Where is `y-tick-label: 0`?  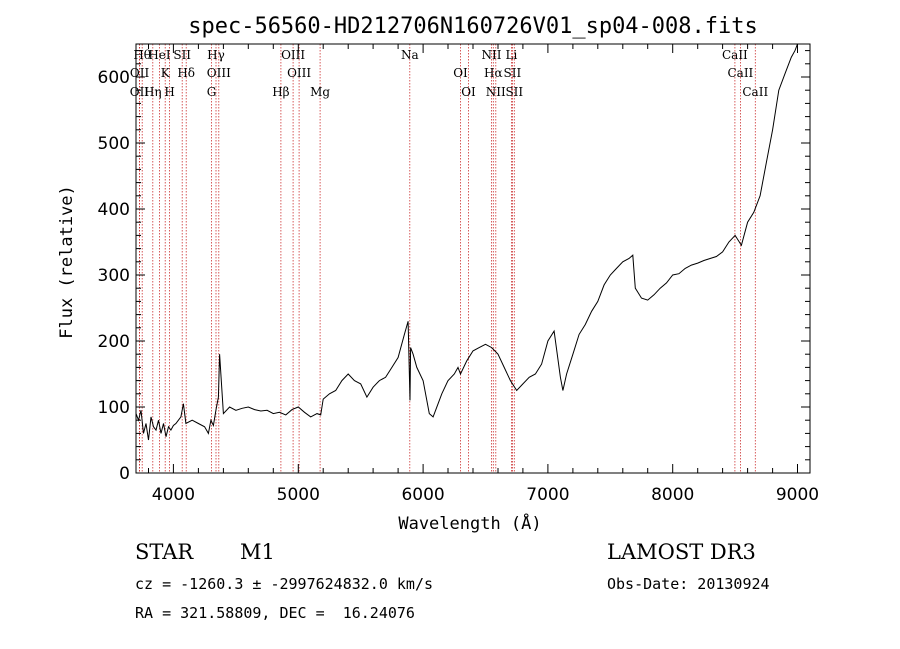 y-tick-label: 0 is located at coordinates (124, 474).